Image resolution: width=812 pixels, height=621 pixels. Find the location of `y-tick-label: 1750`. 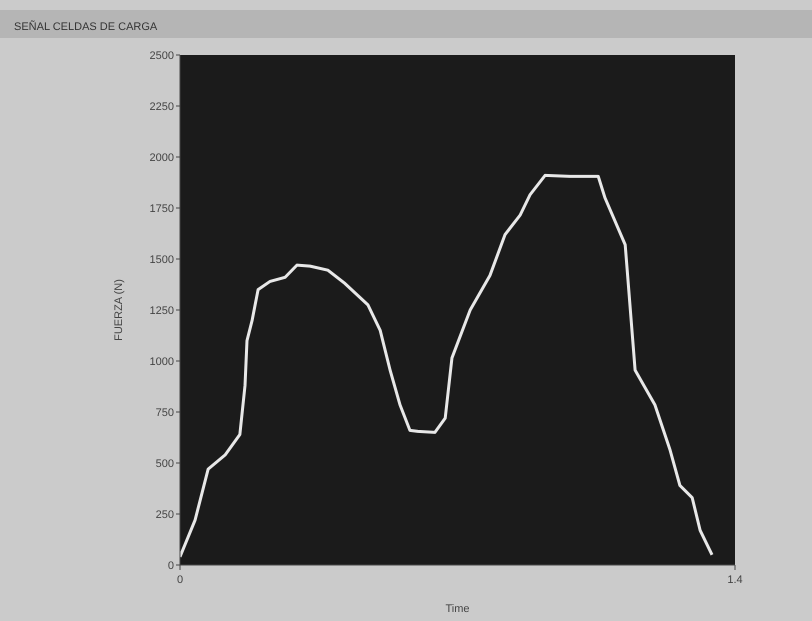

y-tick-label: 1750 is located at coordinates (162, 208).